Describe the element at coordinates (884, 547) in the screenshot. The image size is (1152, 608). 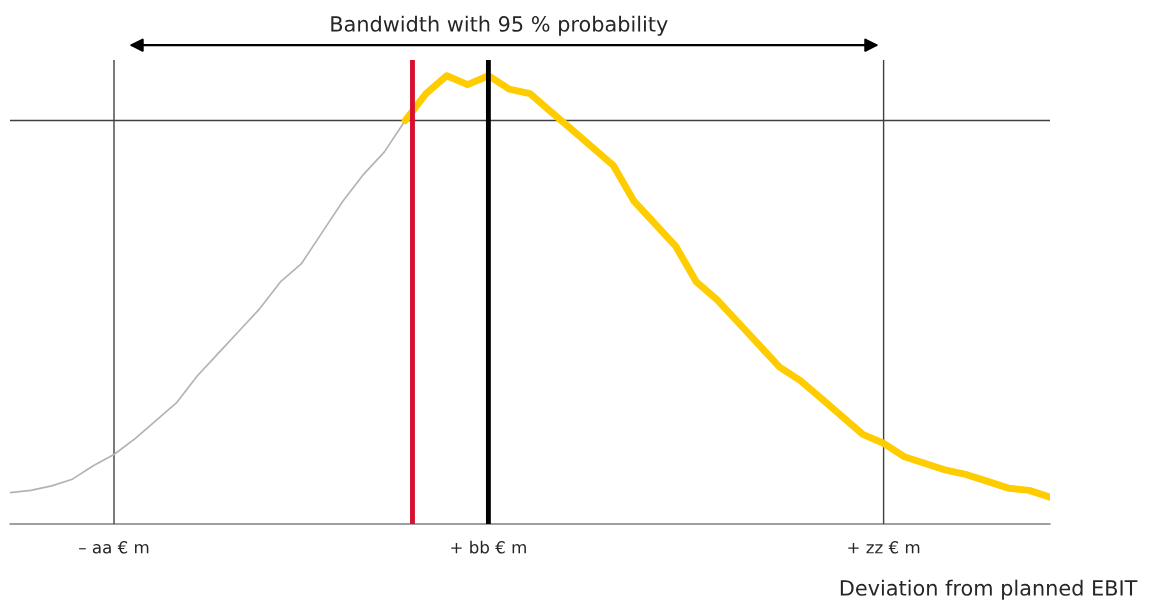
I see `x-tick-label: + zz € m` at that location.